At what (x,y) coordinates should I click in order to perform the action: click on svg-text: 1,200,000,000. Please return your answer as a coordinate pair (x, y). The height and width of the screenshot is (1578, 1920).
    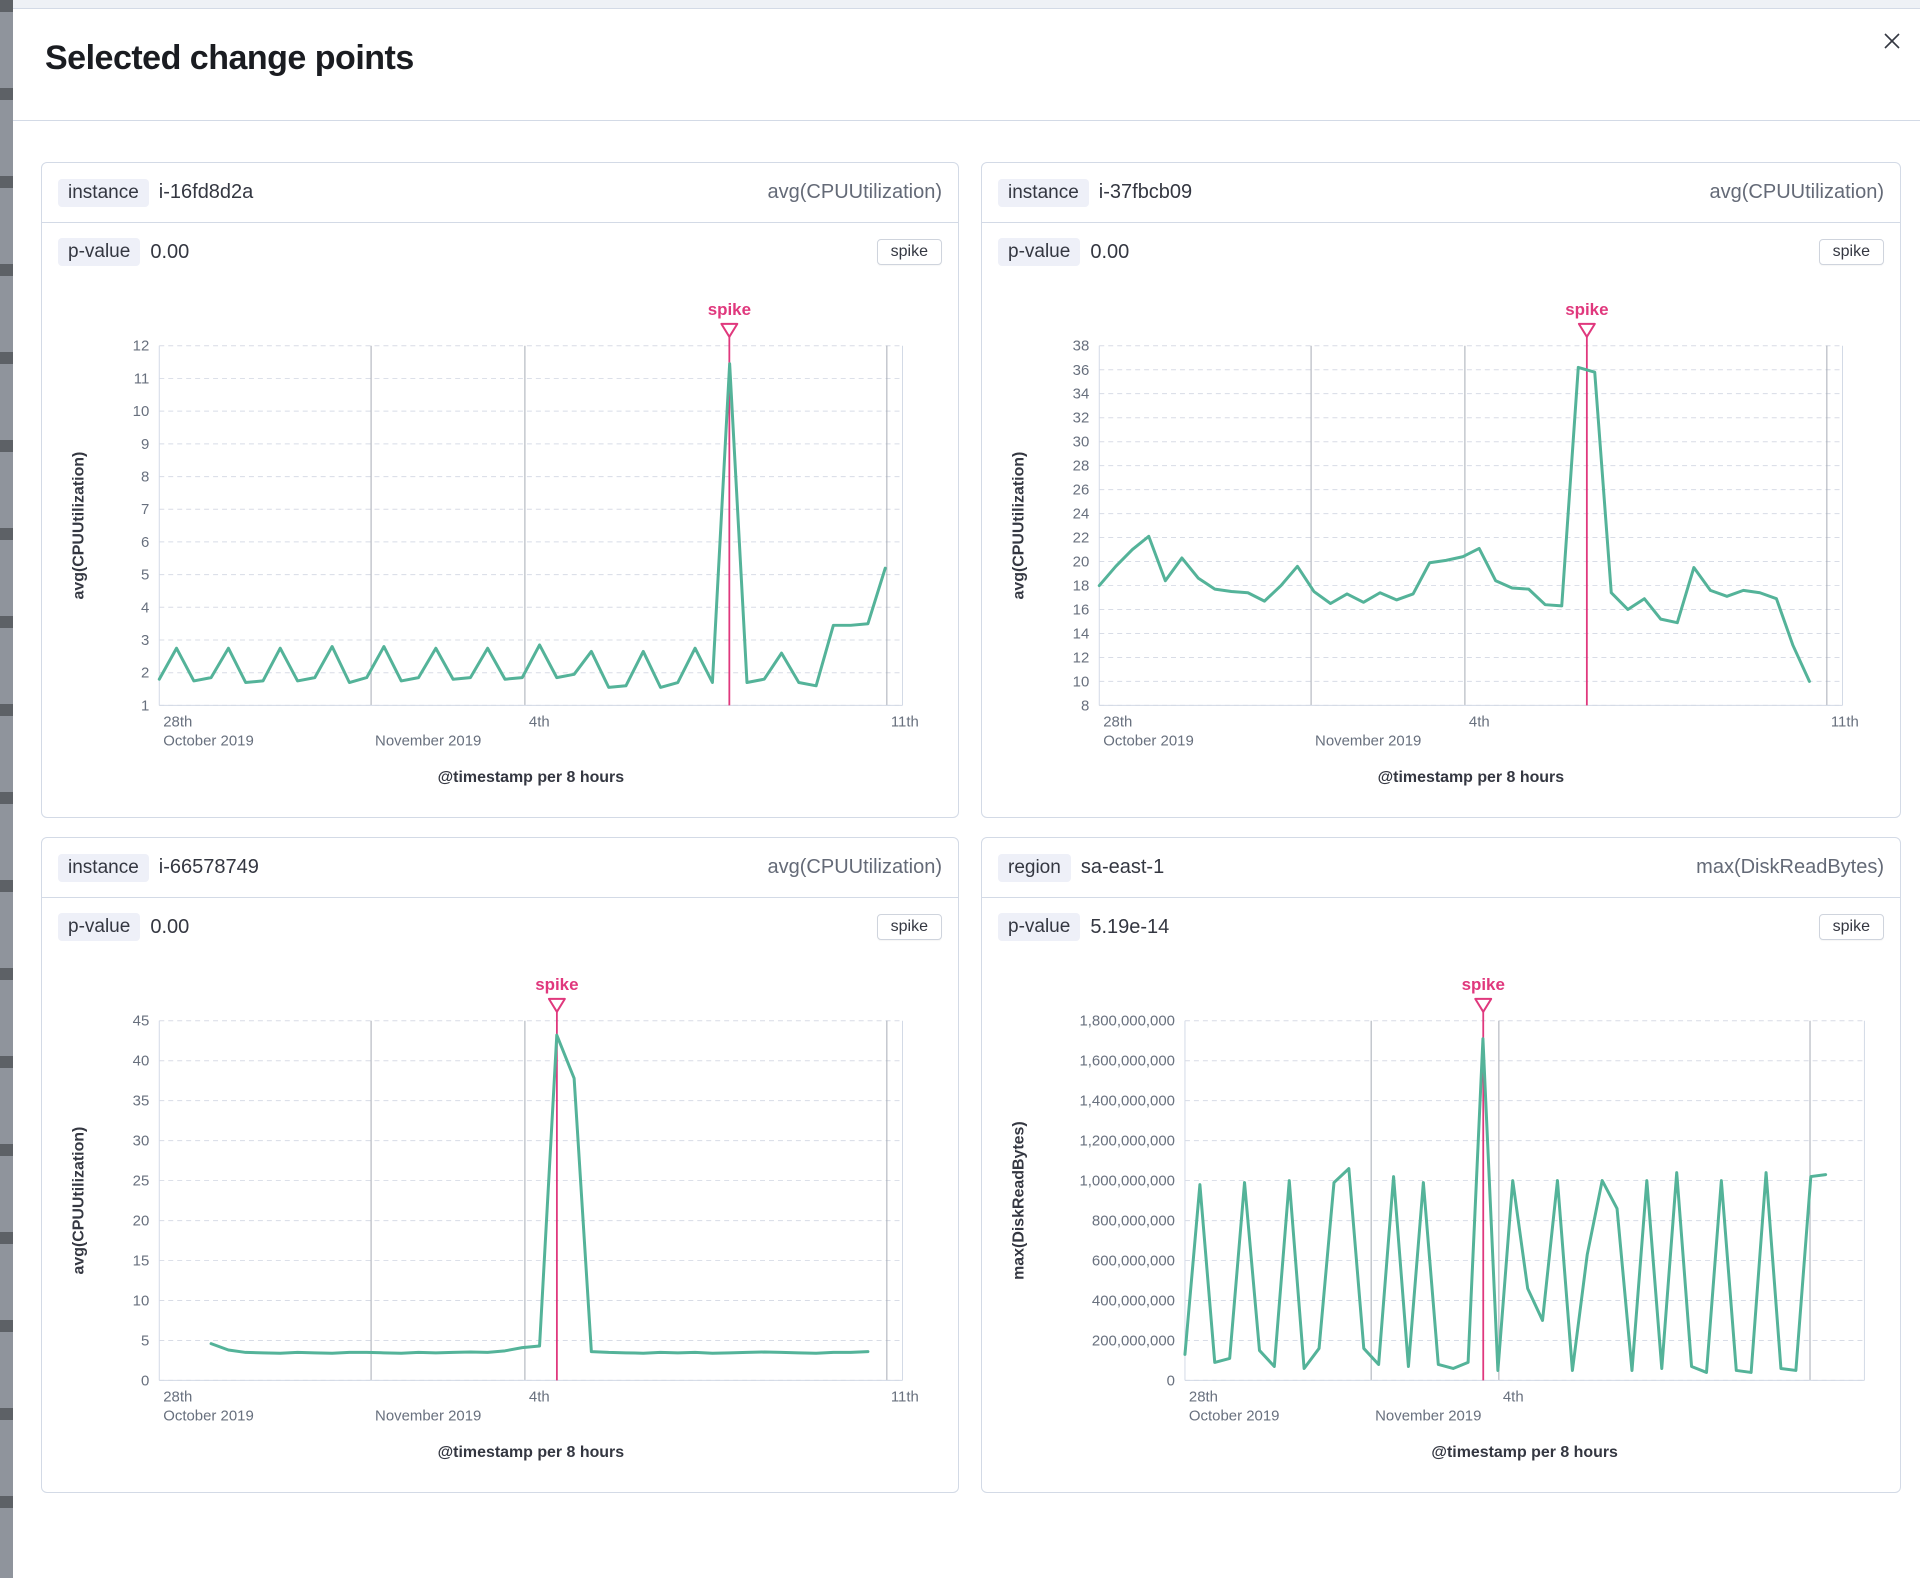
    Looking at the image, I should click on (1127, 1141).